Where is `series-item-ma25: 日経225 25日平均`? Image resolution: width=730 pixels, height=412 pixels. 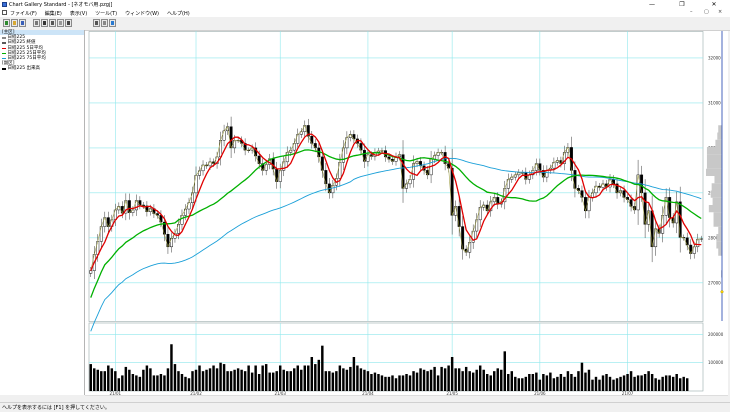
series-item-ma25: 日経225 25日平均 is located at coordinates (42, 53).